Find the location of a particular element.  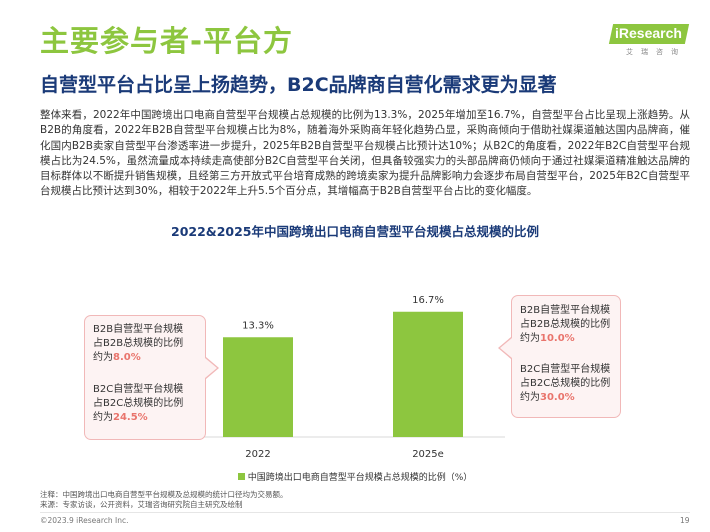

legend-swatch is located at coordinates (241, 476).